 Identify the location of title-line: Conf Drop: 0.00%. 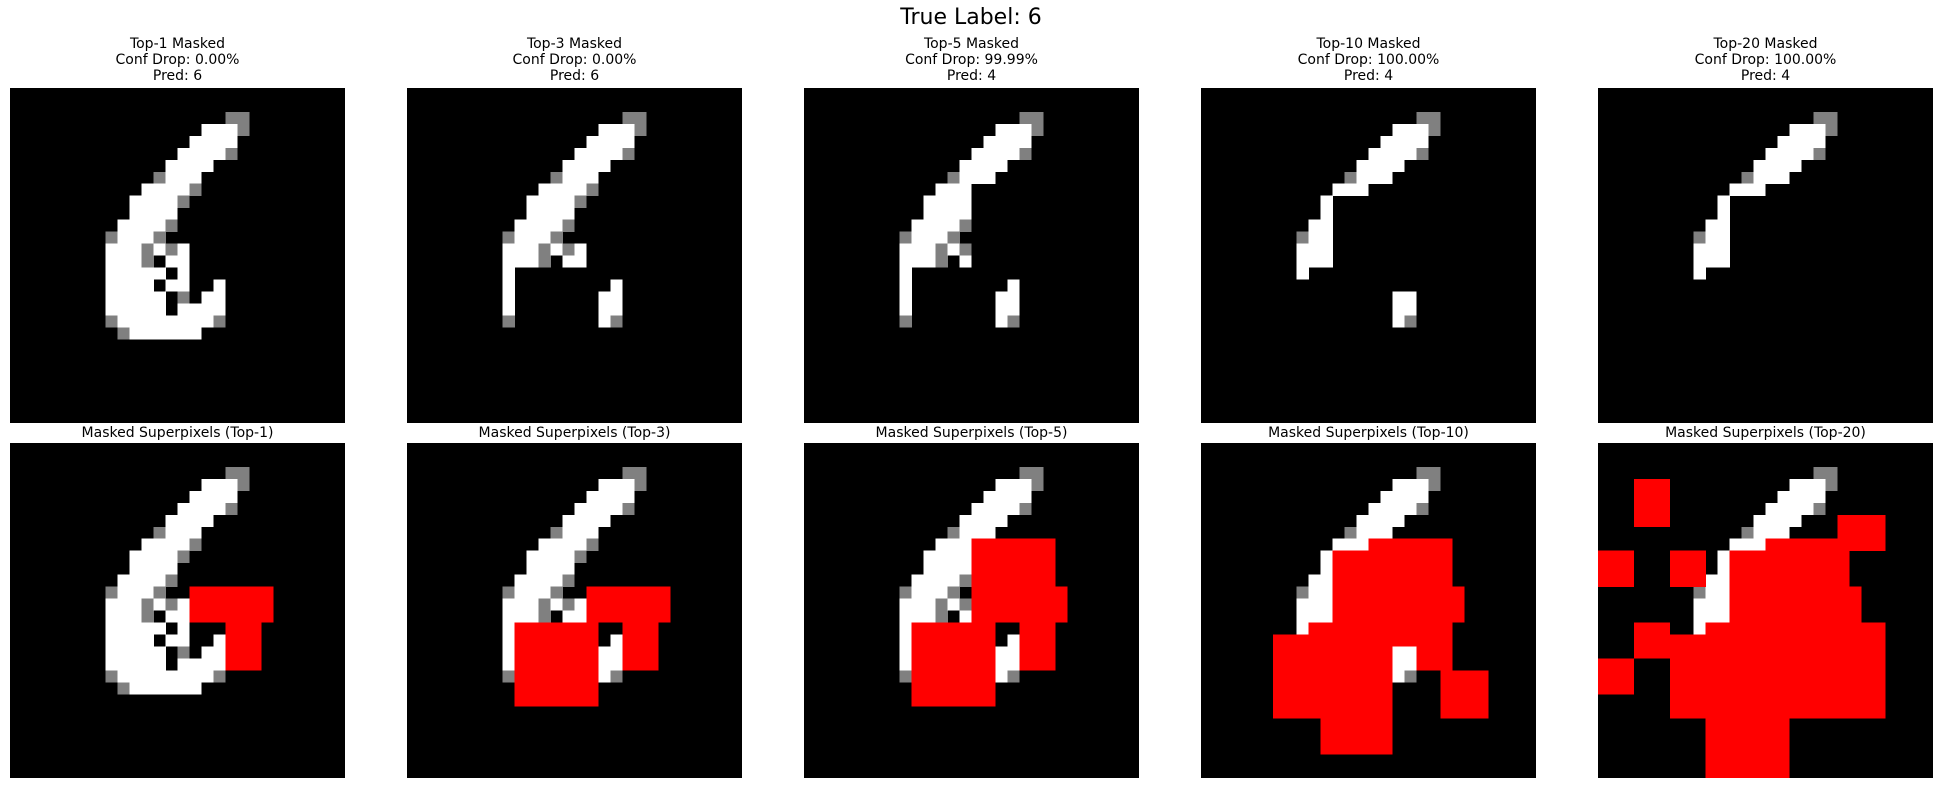
(177, 60).